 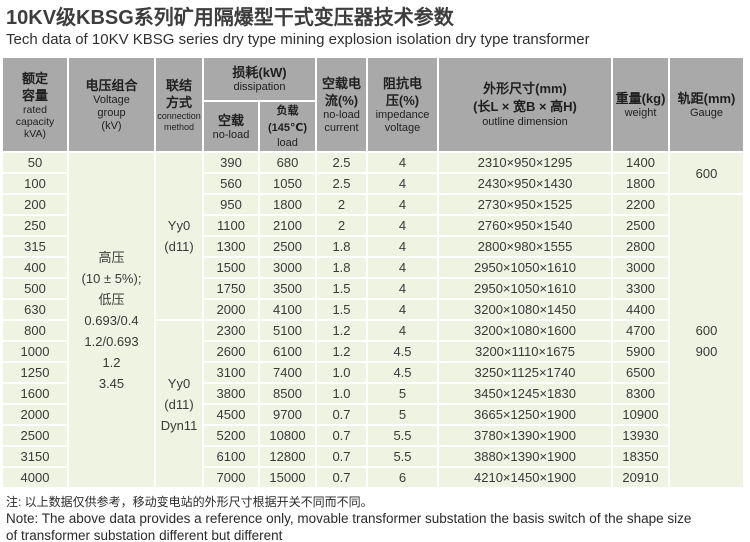 What do you see at coordinates (640, 435) in the screenshot?
I see `cell-weight: 13930` at bounding box center [640, 435].